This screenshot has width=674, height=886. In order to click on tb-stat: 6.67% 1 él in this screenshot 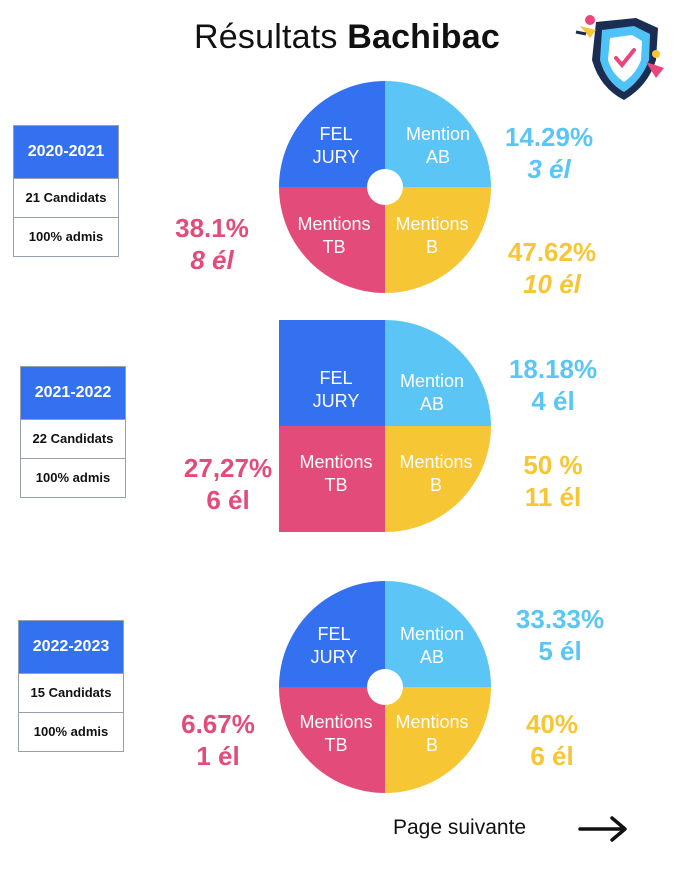, I will do `click(218, 740)`.